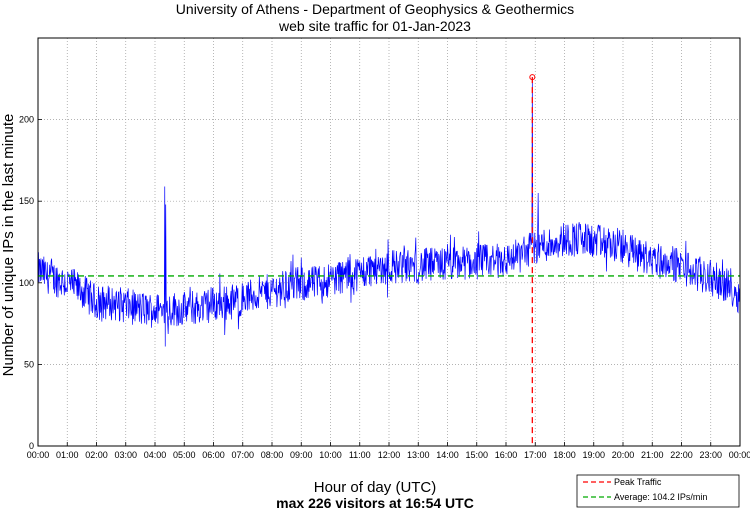 This screenshot has width=750, height=511. I want to click on x-axis-label: Hour of day (UTC), so click(375, 487).